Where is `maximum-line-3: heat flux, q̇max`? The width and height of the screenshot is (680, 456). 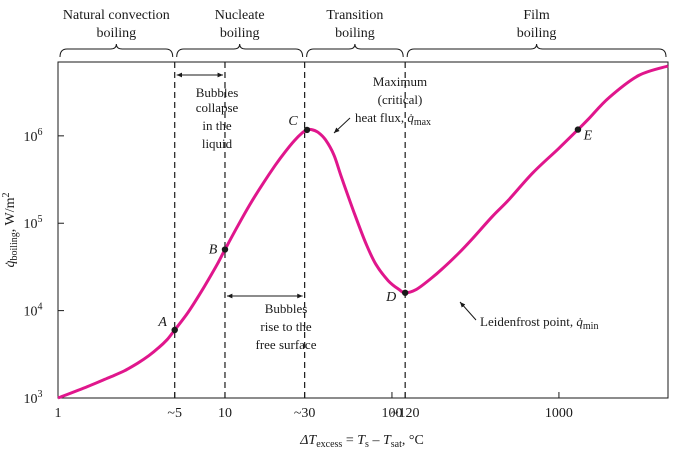 maximum-line-3: heat flux, q̇max is located at coordinates (393, 119).